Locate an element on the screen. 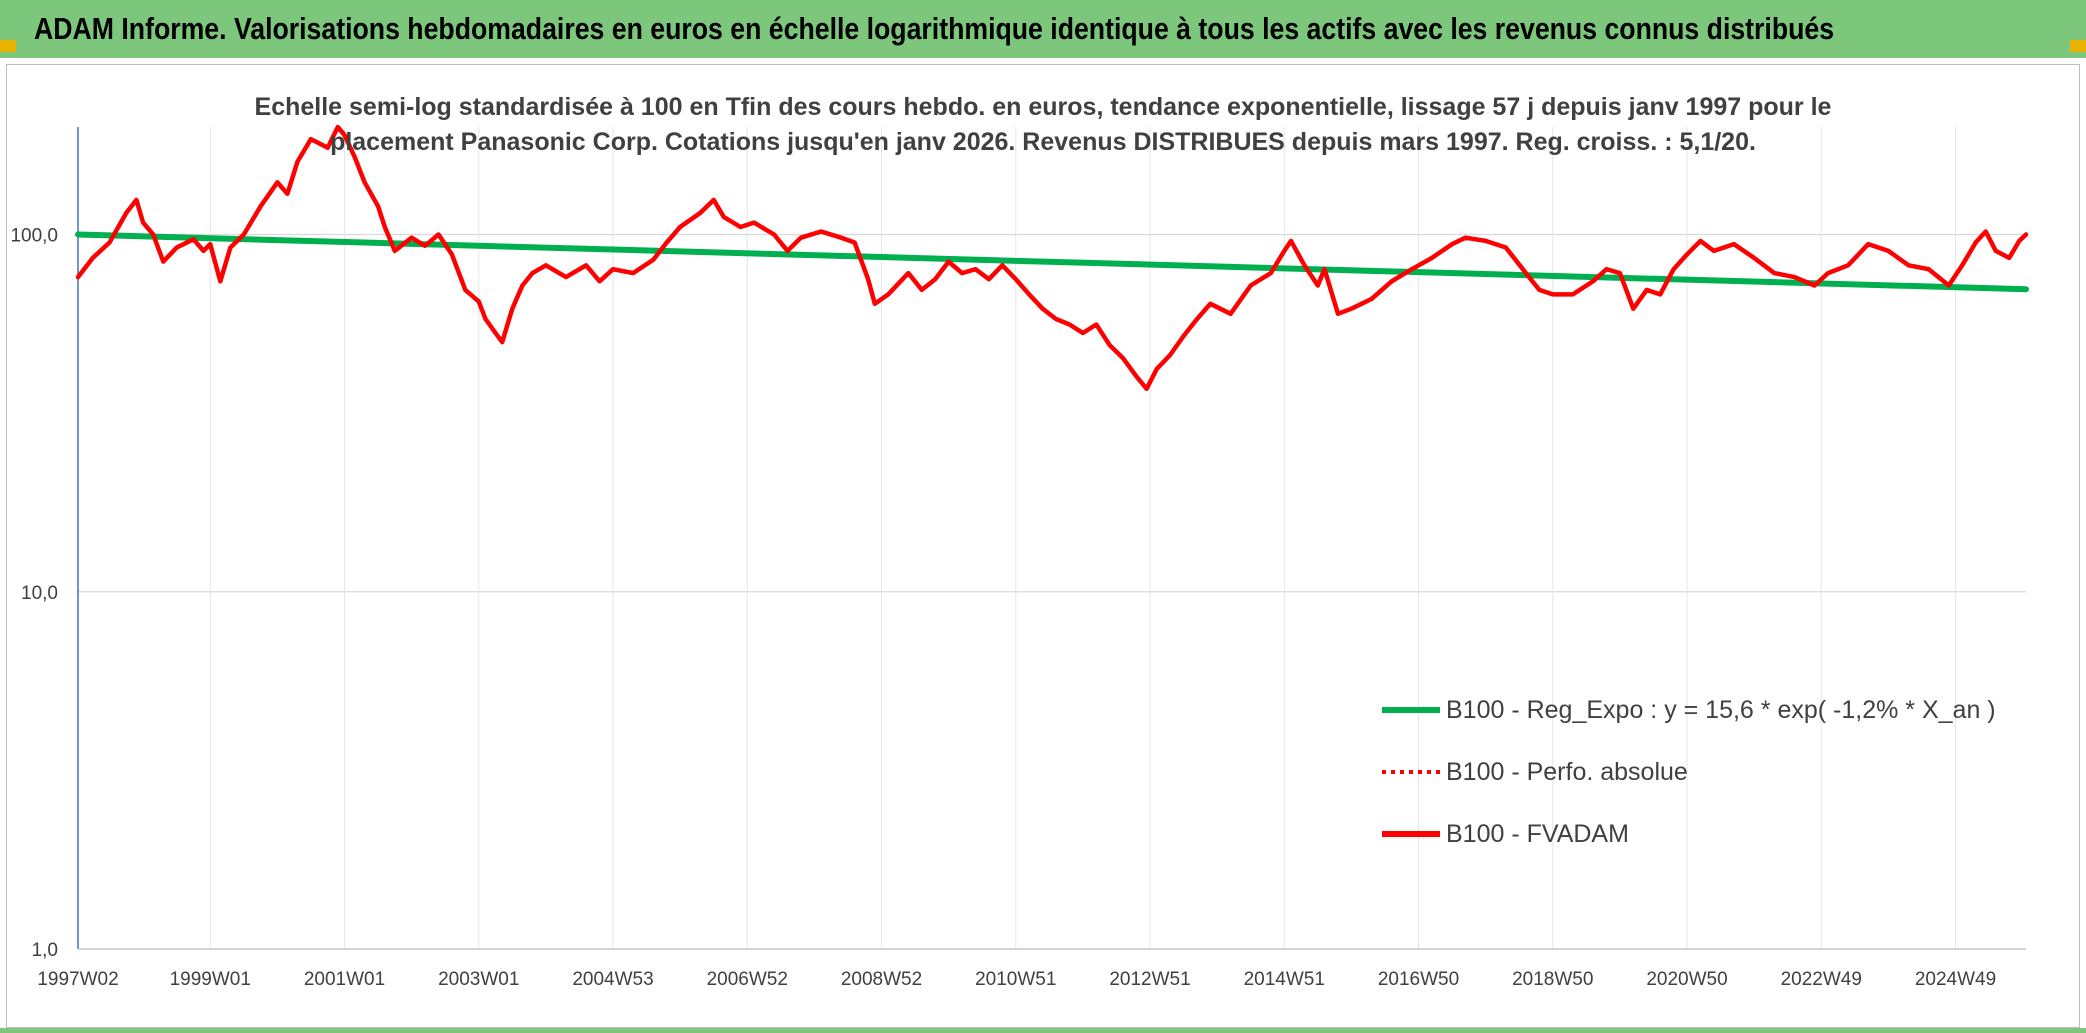 The width and height of the screenshot is (2086, 1033). x-tick-label: 2020W50 is located at coordinates (1686, 979).